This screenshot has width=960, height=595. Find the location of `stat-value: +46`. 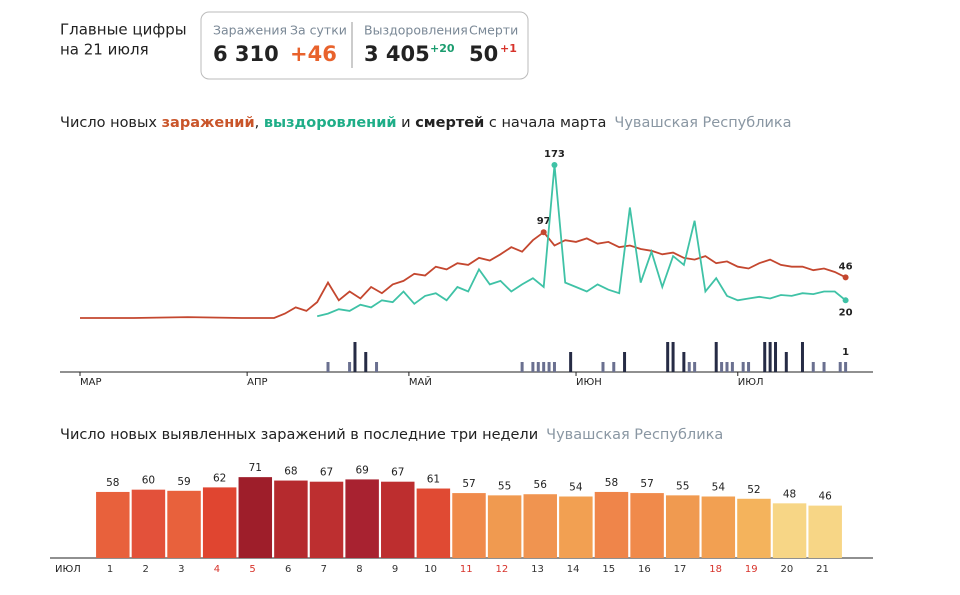

stat-value: +46 is located at coordinates (313, 54).